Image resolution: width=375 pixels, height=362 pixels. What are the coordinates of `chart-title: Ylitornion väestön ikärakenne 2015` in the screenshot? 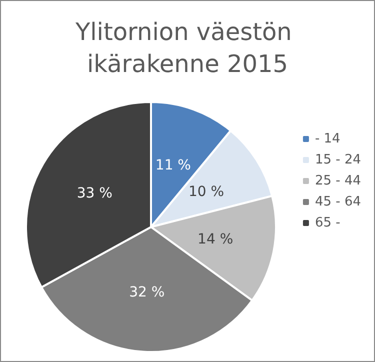 It's located at (187, 48).